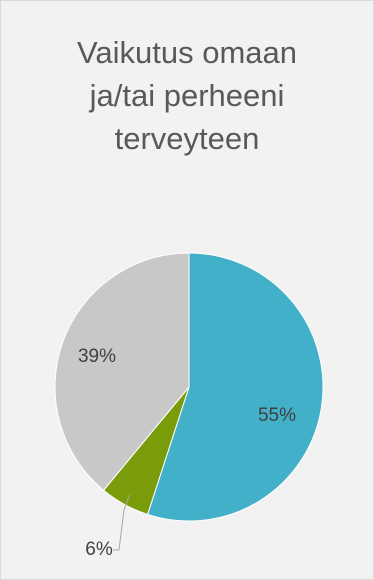 The image size is (374, 580). What do you see at coordinates (277, 415) in the screenshot?
I see `data-label-1: 55%` at bounding box center [277, 415].